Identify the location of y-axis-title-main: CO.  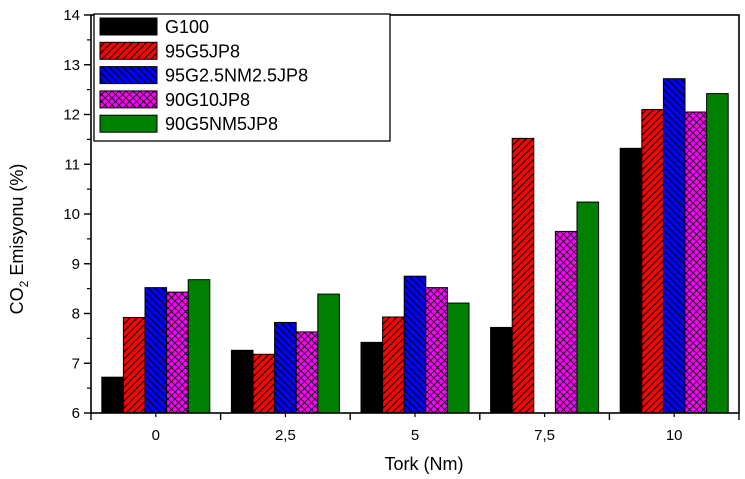
(17, 300).